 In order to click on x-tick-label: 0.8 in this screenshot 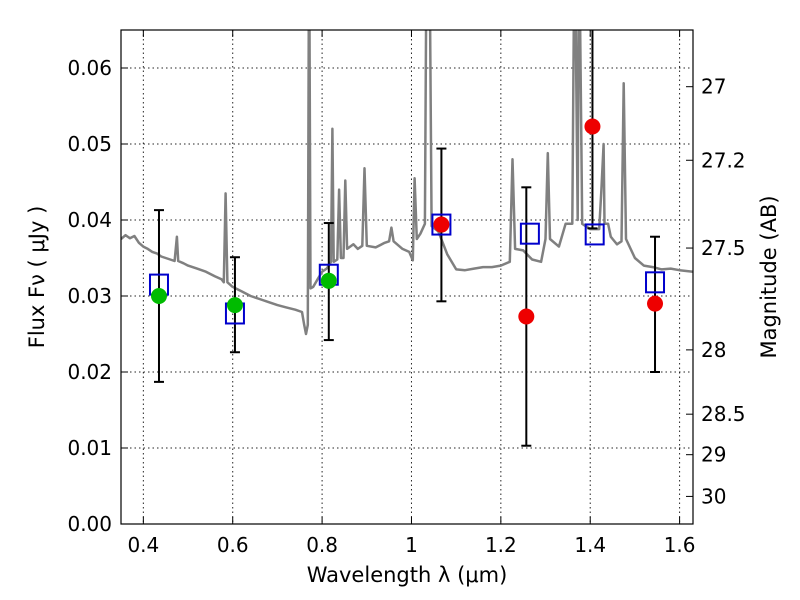, I will do `click(322, 545)`.